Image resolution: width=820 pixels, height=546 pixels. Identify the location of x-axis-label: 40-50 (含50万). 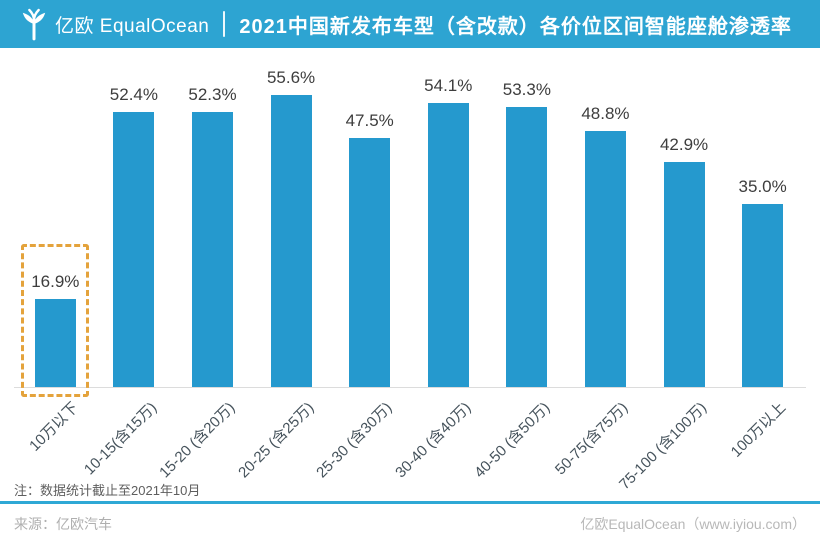
(512, 440).